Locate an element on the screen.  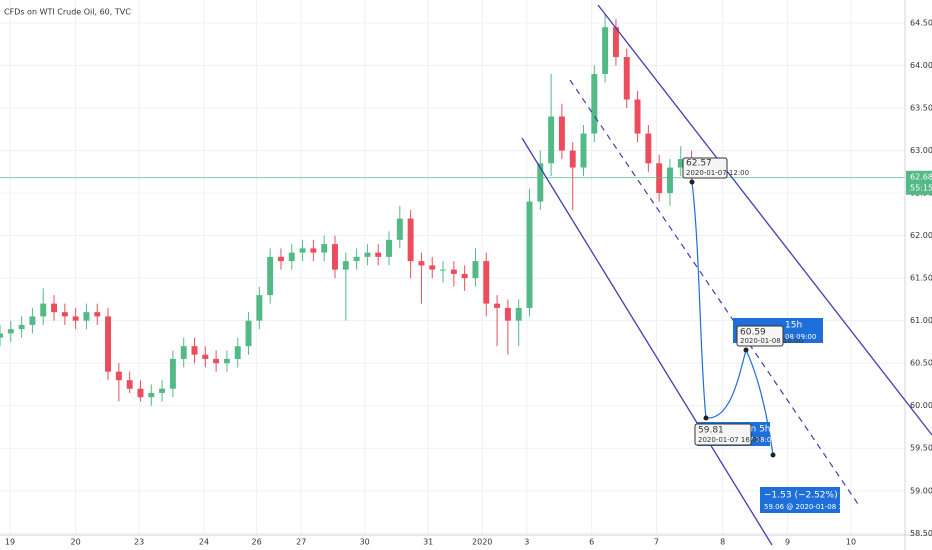
y-tick-label: 64.50 is located at coordinates (921, 22).